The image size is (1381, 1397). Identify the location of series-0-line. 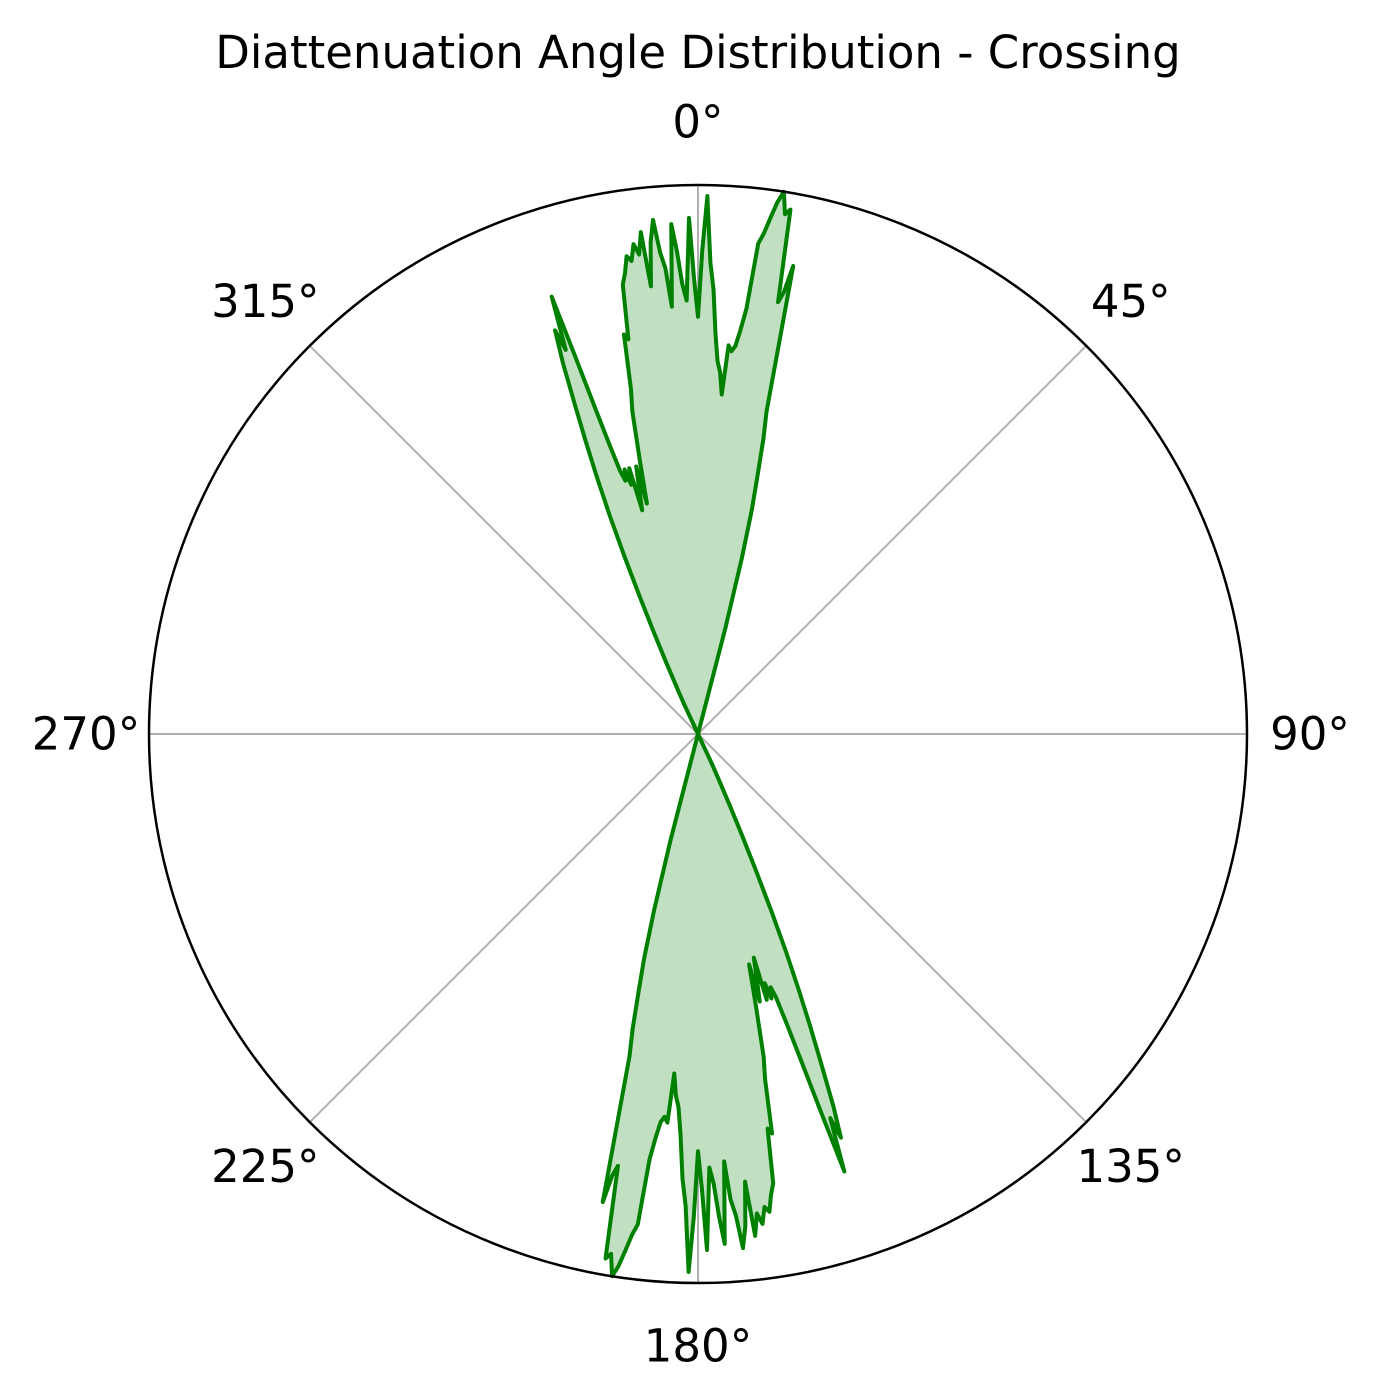
(672, 462).